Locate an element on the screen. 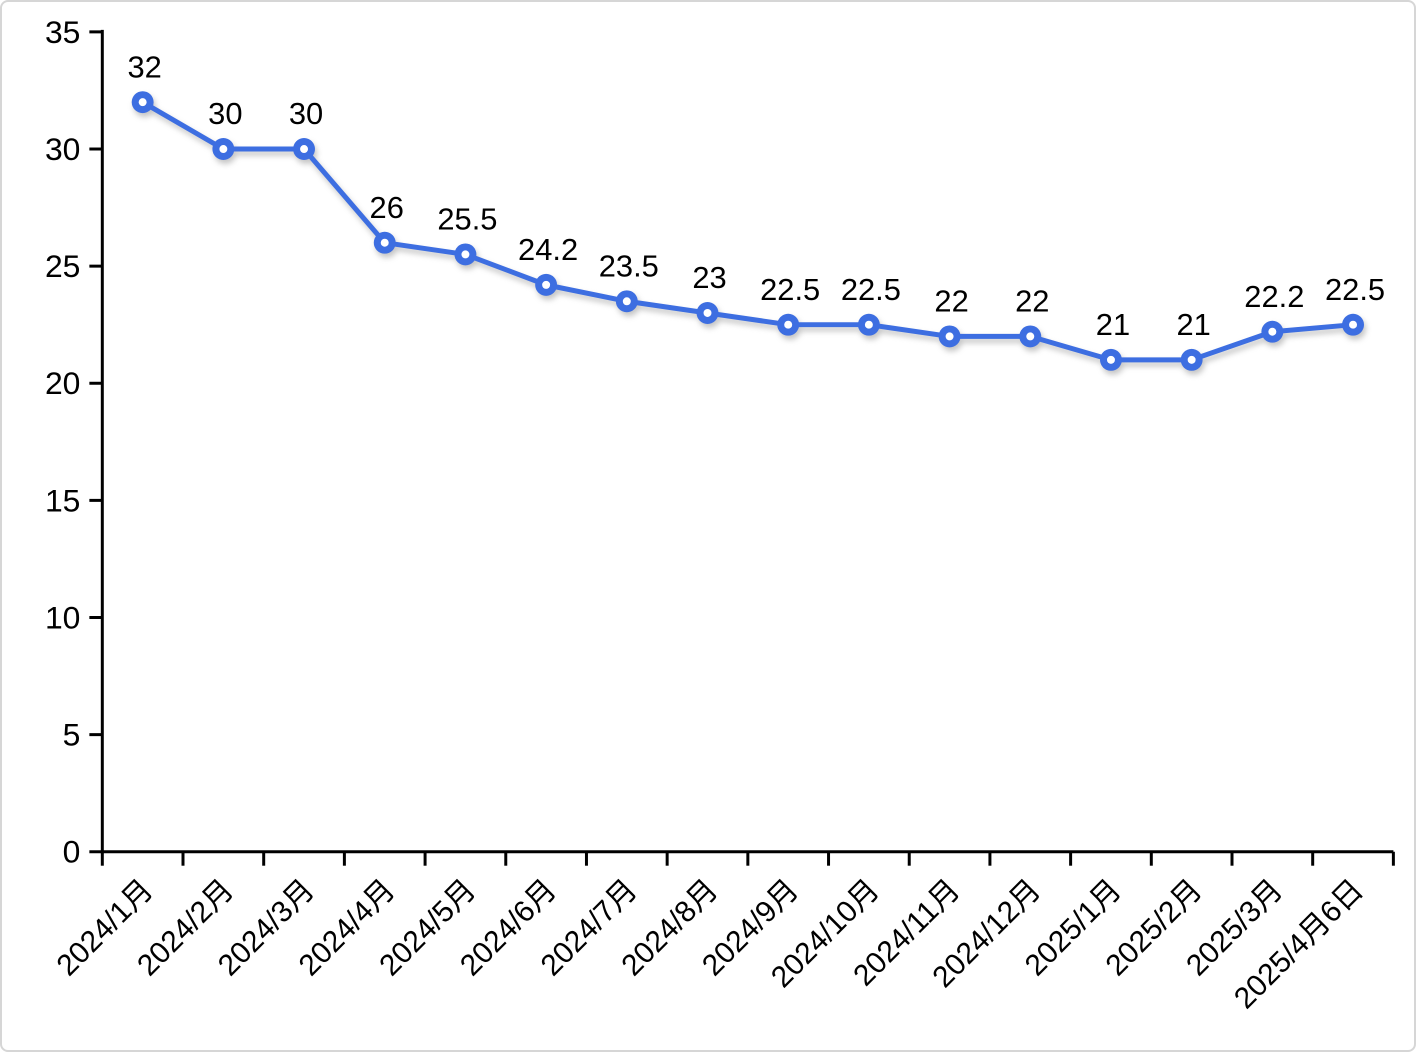 The width and height of the screenshot is (1416, 1052). data-point-label: 25.5 is located at coordinates (467, 219).